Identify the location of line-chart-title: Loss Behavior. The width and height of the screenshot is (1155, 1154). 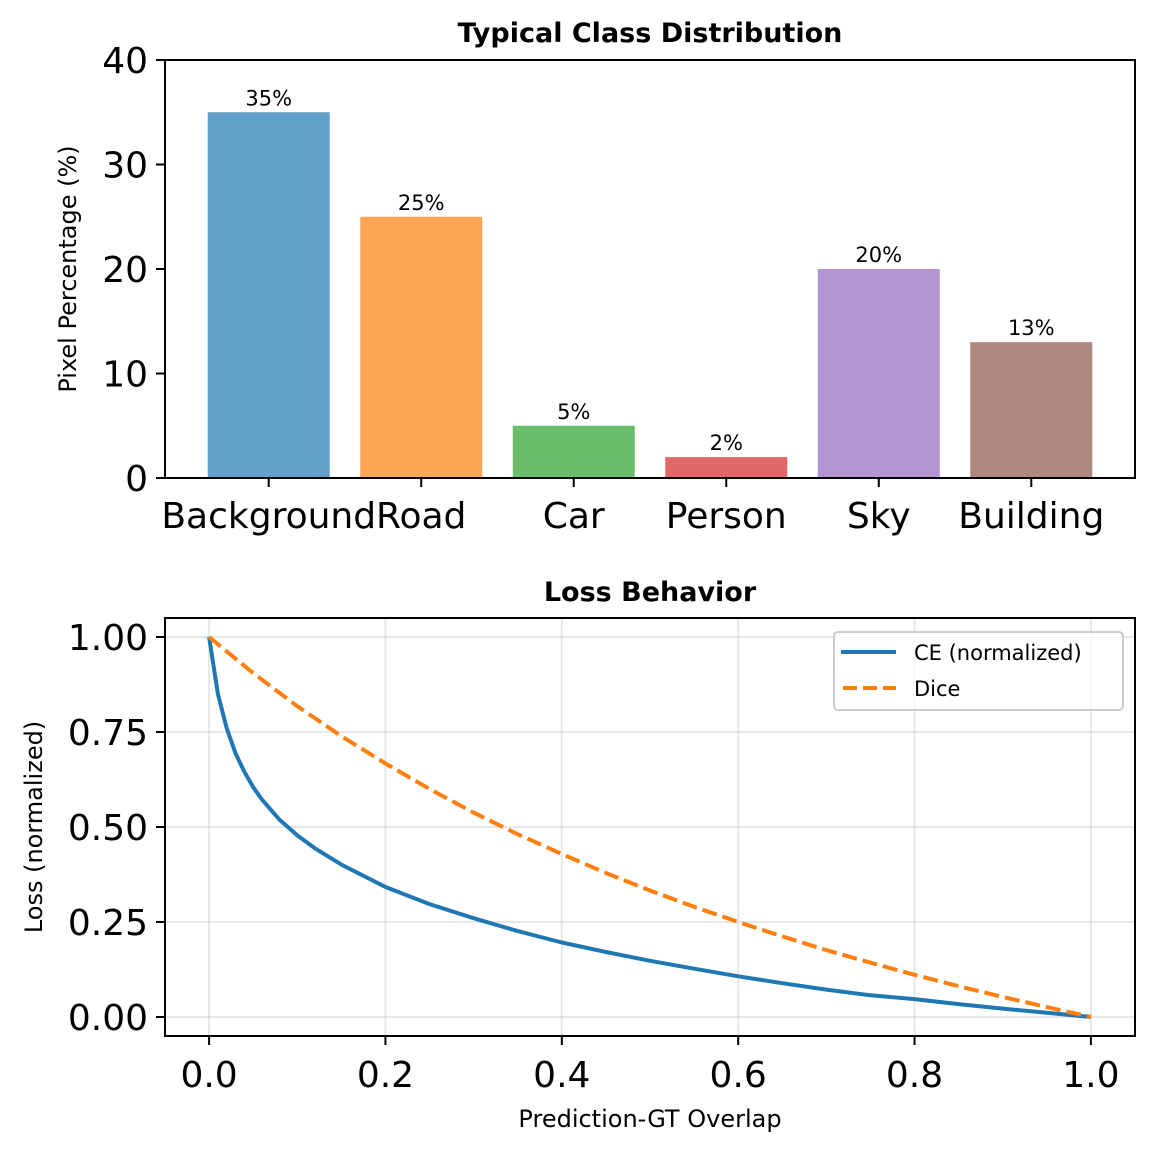
(650, 592).